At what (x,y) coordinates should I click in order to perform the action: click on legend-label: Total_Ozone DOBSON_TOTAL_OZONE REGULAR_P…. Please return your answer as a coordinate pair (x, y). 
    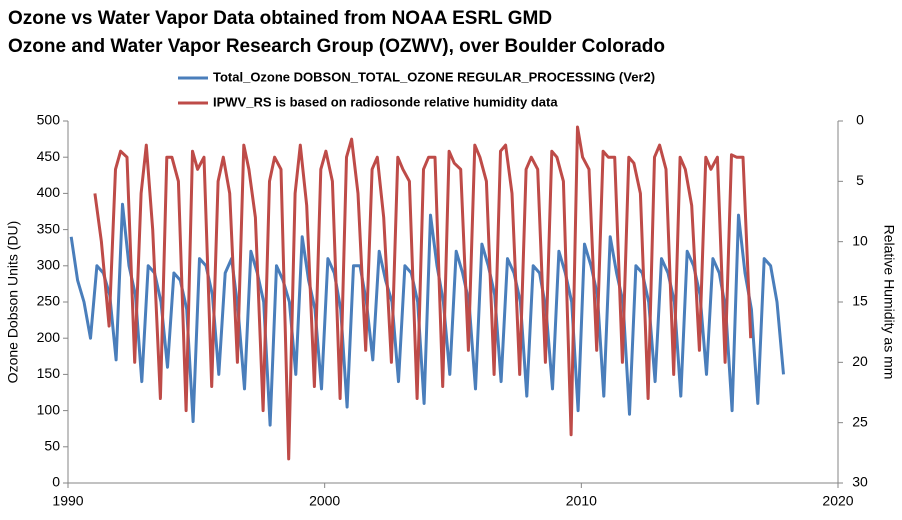
    Looking at the image, I should click on (434, 76).